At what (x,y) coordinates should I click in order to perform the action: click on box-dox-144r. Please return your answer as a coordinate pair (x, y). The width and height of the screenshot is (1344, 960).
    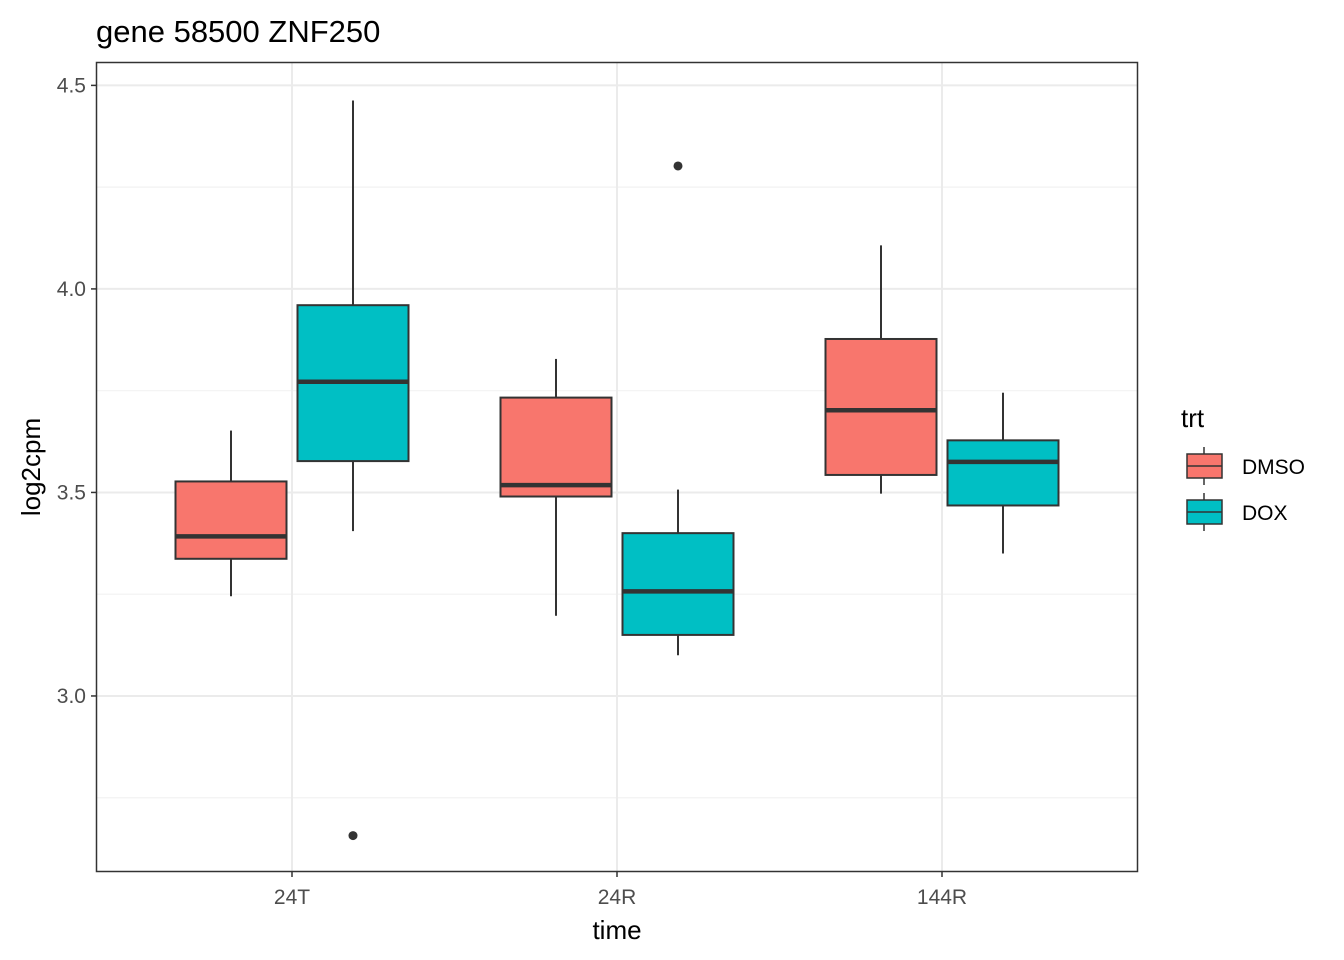
    Looking at the image, I should click on (1003, 473).